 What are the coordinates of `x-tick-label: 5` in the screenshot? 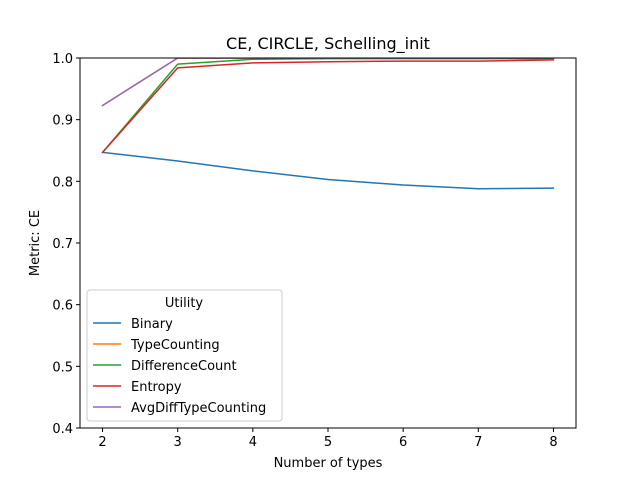 It's located at (328, 442).